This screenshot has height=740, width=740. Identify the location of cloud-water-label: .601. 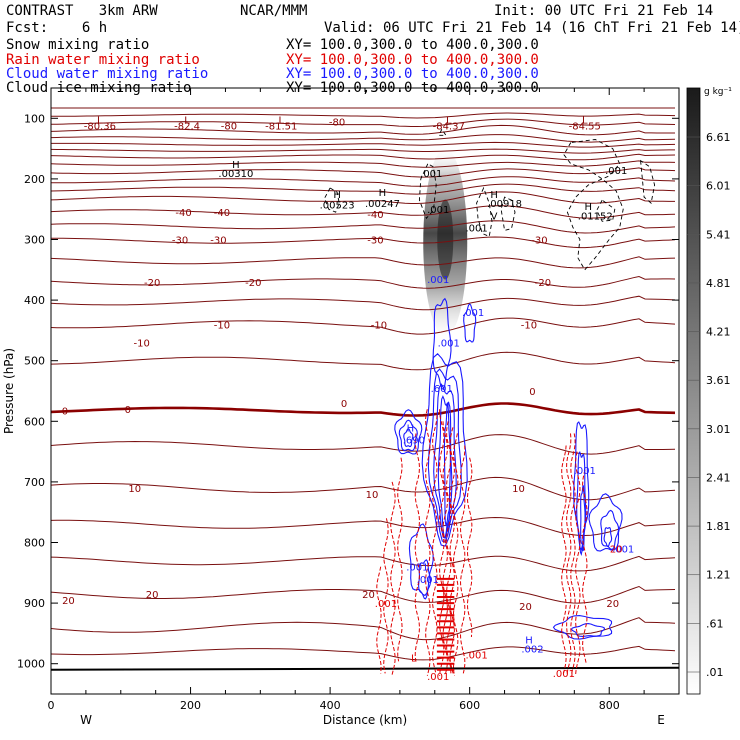
(442, 389).